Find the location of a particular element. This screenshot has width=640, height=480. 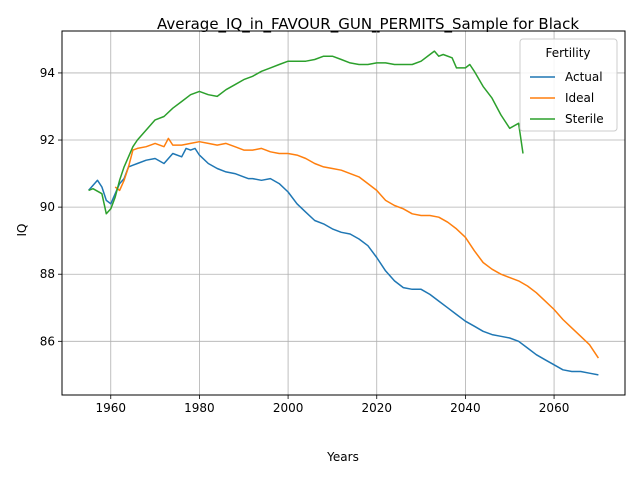

legend-title: Fertility is located at coordinates (567, 53).